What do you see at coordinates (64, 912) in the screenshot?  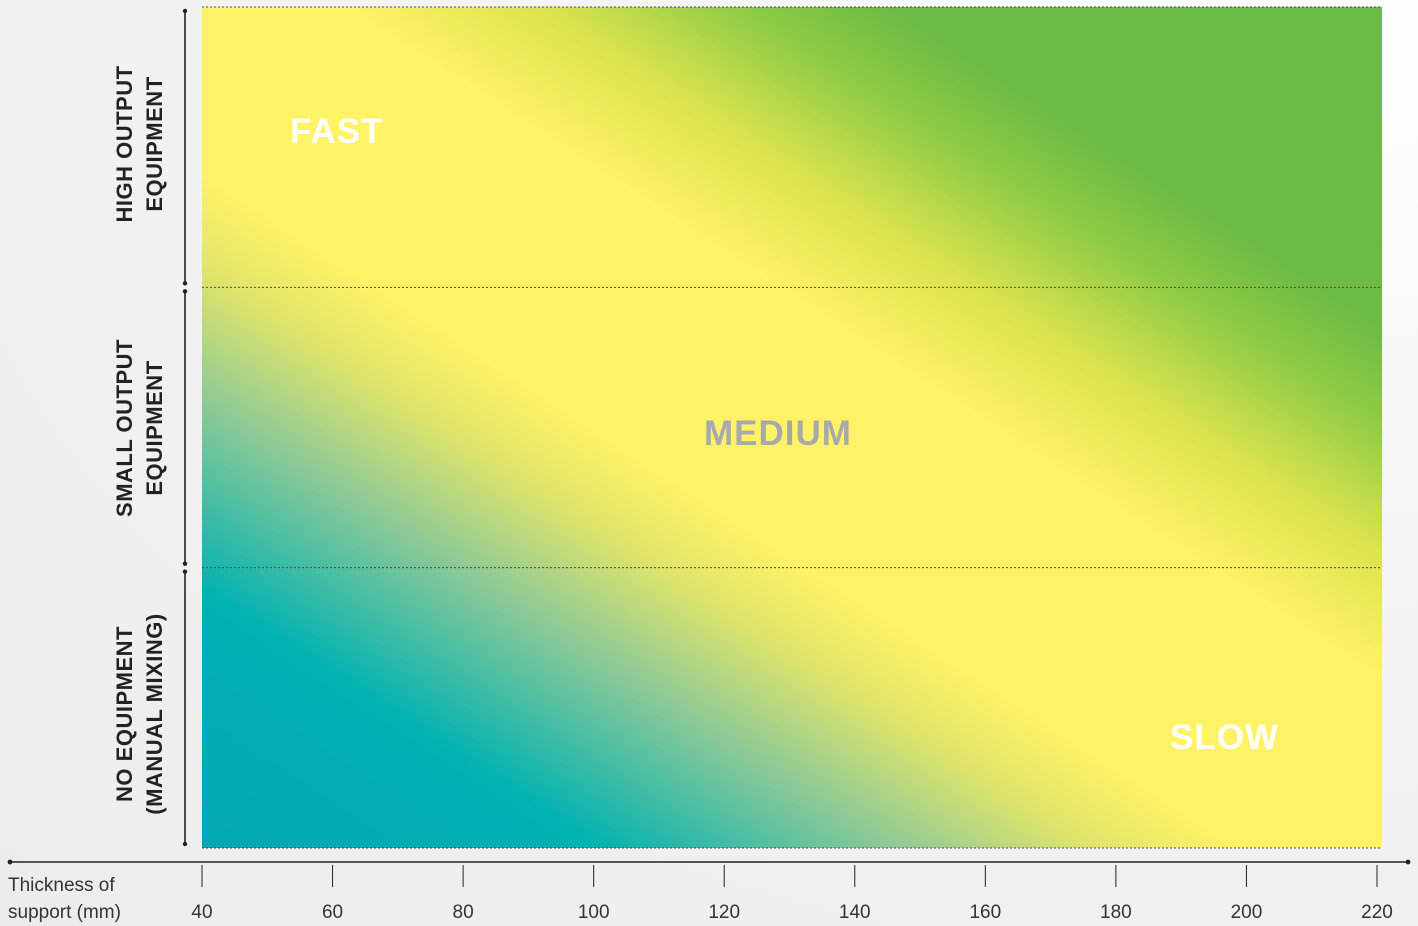 I see `x-axis-title-line: support (mm)` at bounding box center [64, 912].